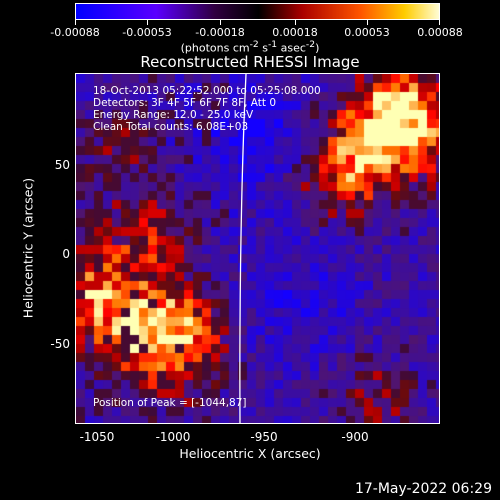 This screenshot has width=500, height=500. I want to click on y-tick-label: -50, so click(60, 344).